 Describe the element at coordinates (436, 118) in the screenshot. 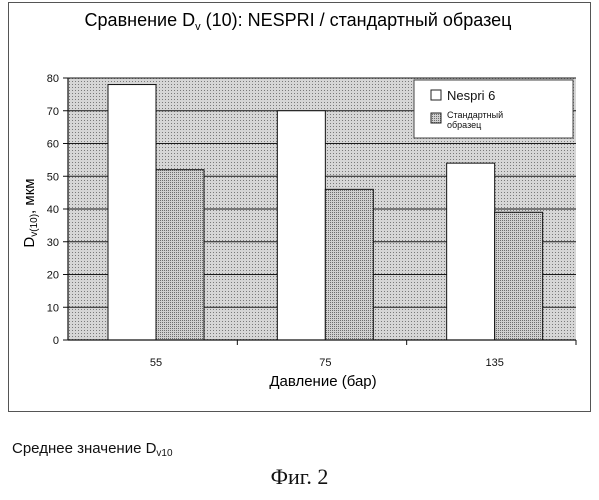

I see `legend-swatch-standard` at that location.